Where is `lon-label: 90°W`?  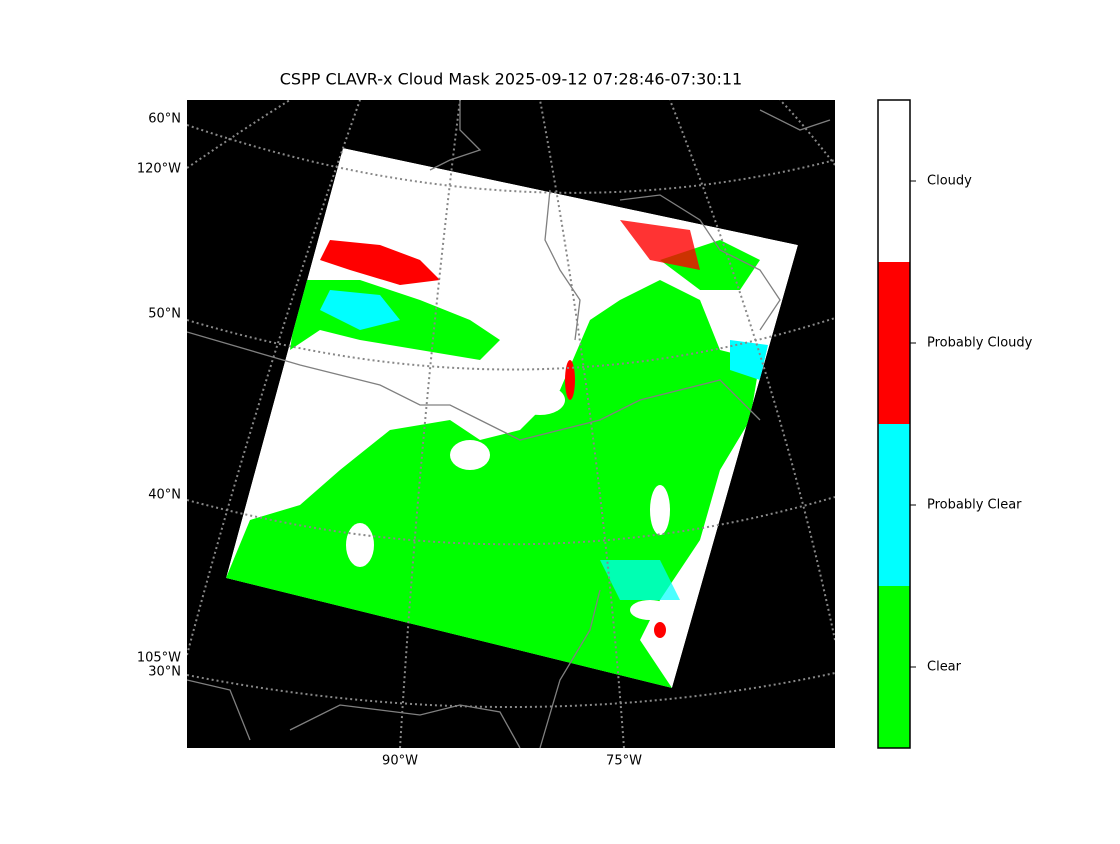
lon-label: 90°W is located at coordinates (400, 761).